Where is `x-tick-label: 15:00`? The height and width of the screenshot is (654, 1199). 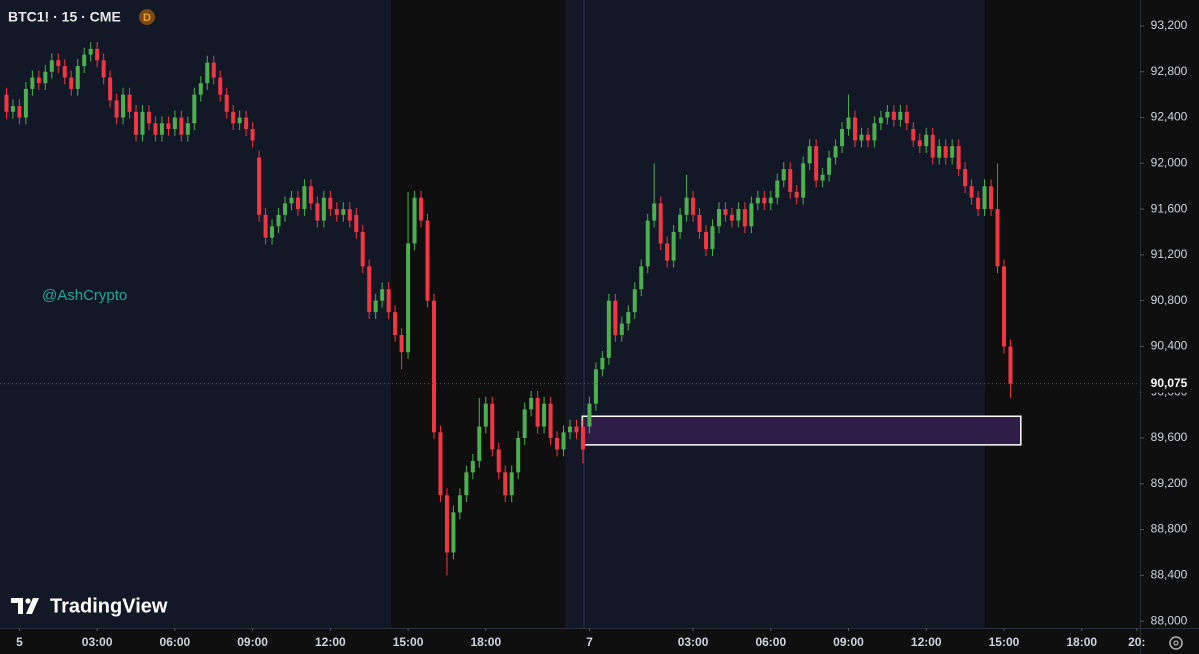 x-tick-label: 15:00 is located at coordinates (408, 642).